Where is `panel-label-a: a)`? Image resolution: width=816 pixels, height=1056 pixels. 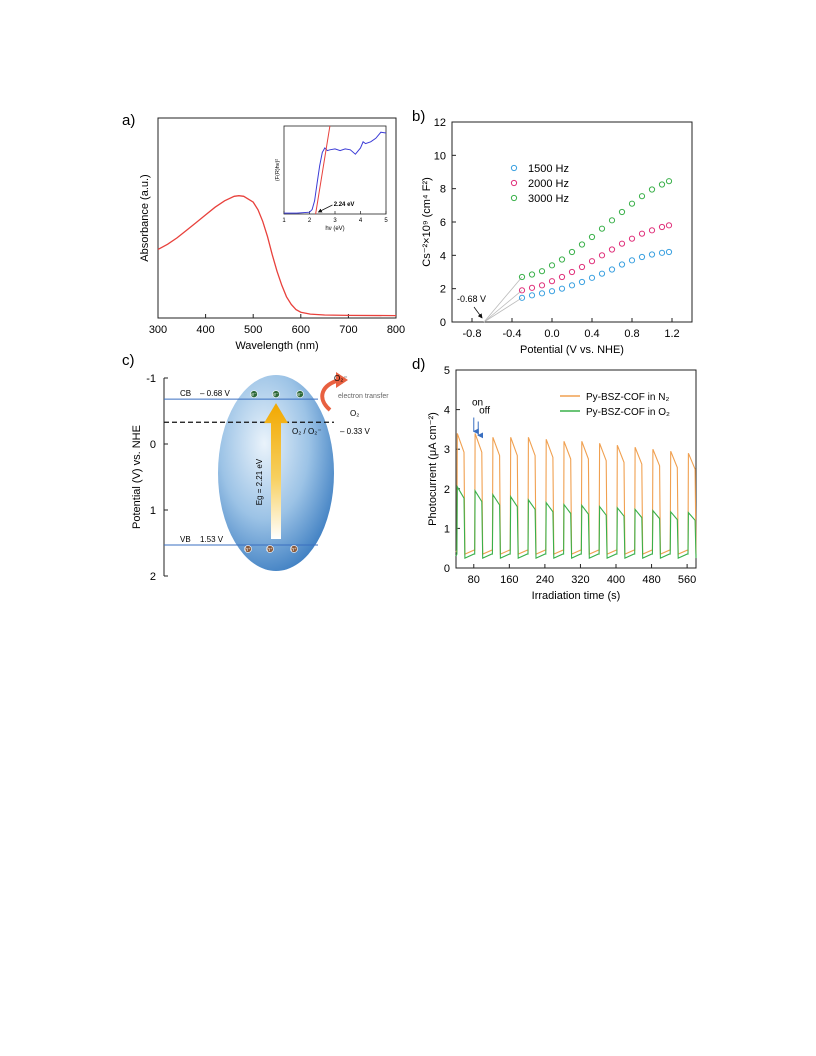
panel-label-a: a) is located at coordinates (129, 120).